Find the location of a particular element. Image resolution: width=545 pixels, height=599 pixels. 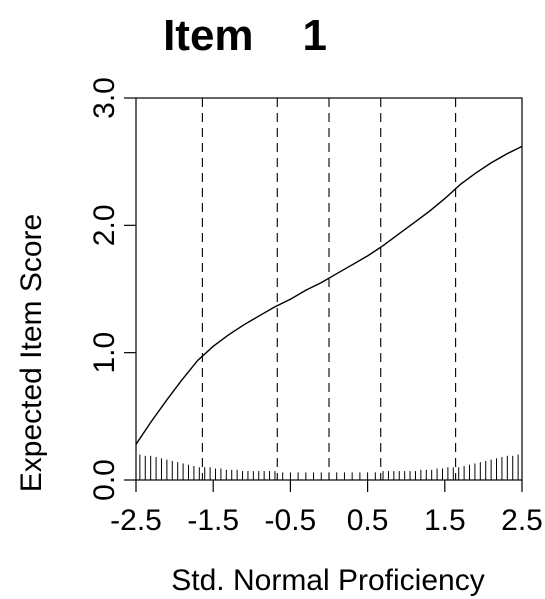

y-tick-label-3: 3.0 is located at coordinates (104, 98).